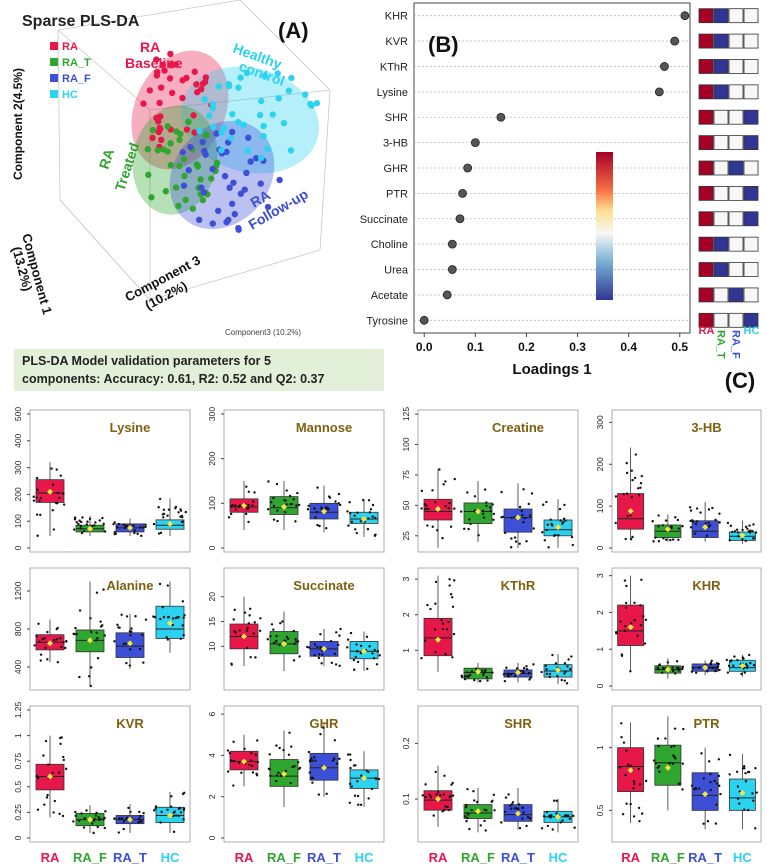 This screenshot has width=767, height=868. I want to click on boxplot-title: GHR, so click(325, 723).